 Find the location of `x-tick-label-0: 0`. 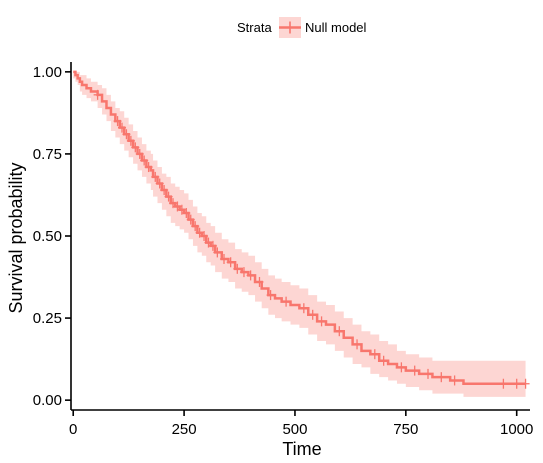

x-tick-label-0: 0 is located at coordinates (73, 429).